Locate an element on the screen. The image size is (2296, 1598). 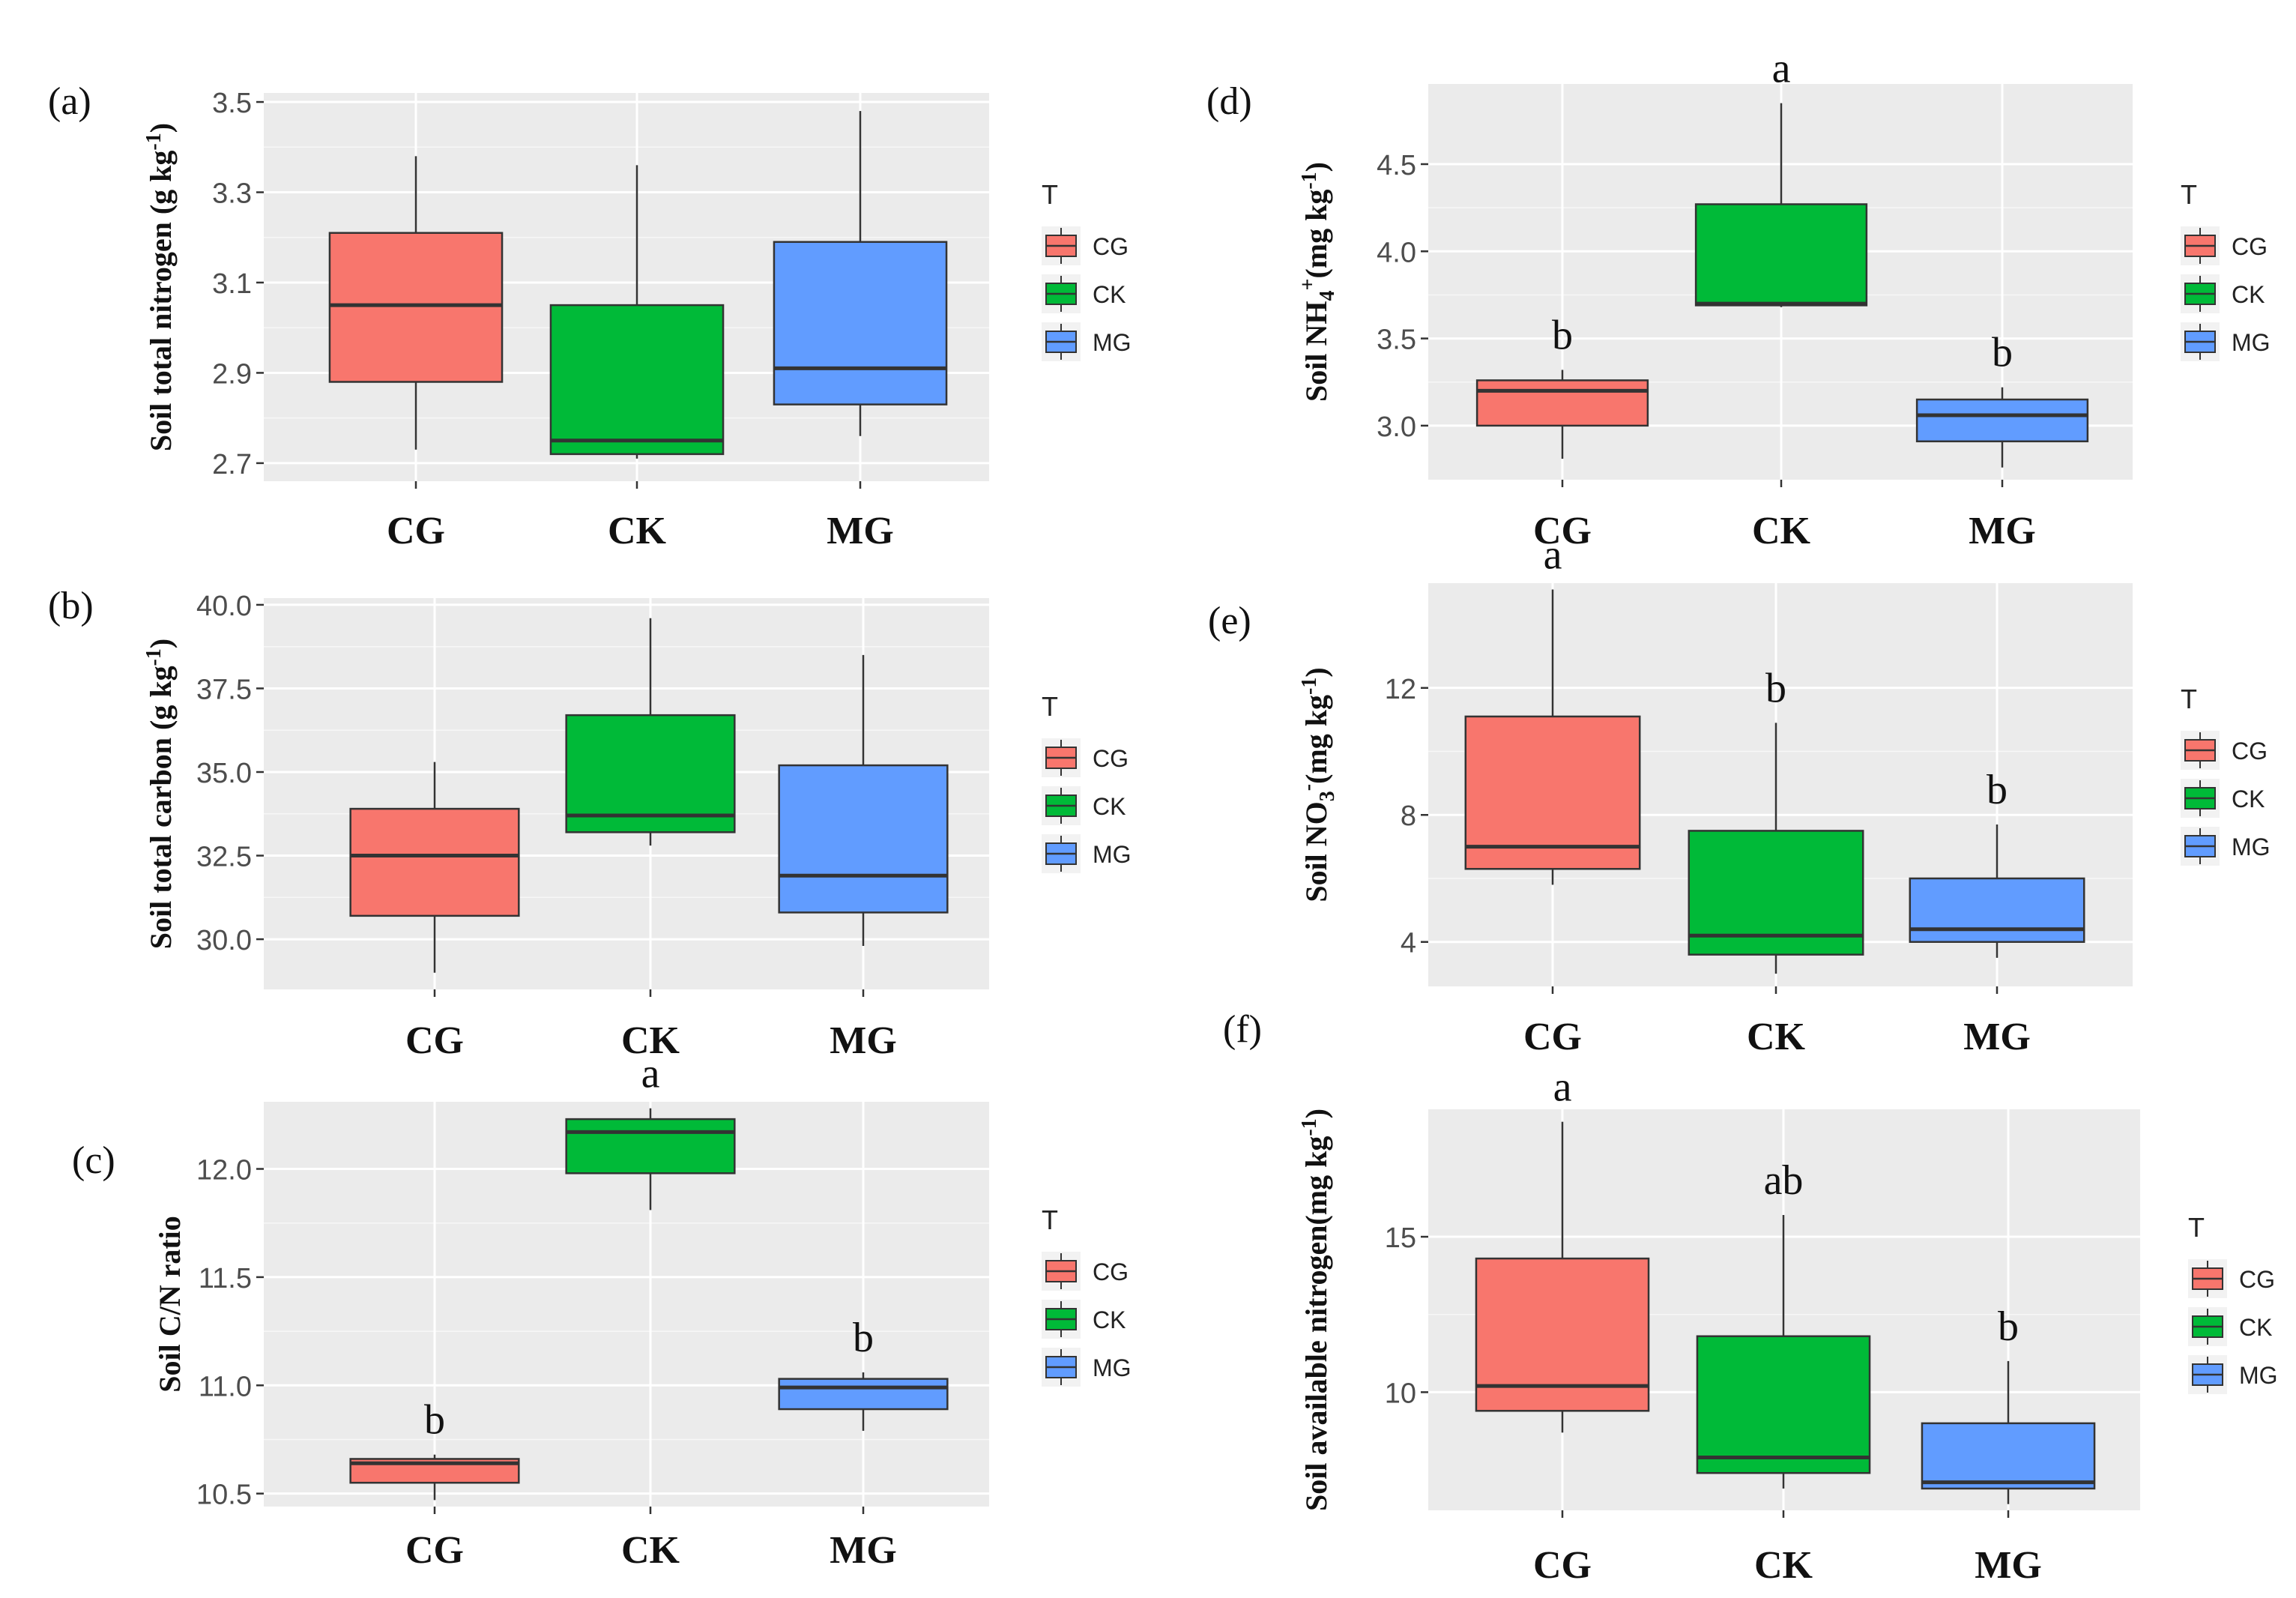
y-tick-label: 3.0 is located at coordinates (1396, 427).